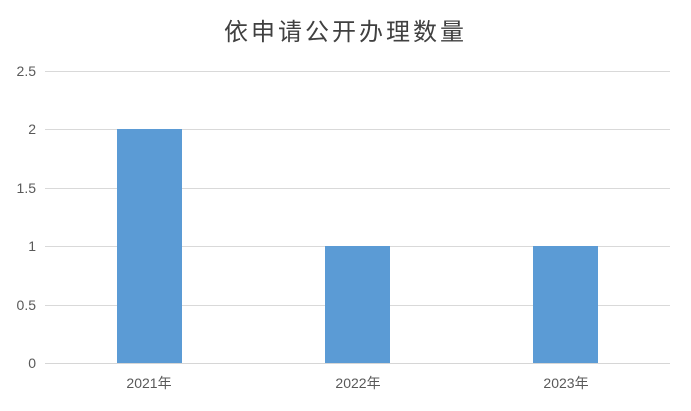 The height and width of the screenshot is (411, 691). I want to click on y-axis-tick-label: 1, so click(32, 246).